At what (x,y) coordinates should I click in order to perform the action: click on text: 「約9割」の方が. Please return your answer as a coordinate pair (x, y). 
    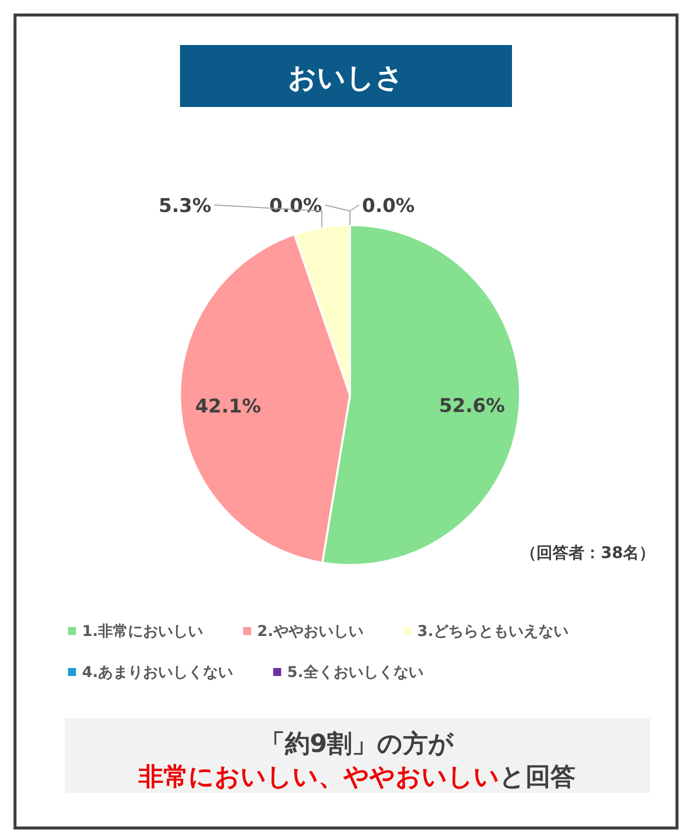
    Looking at the image, I should click on (357, 743).